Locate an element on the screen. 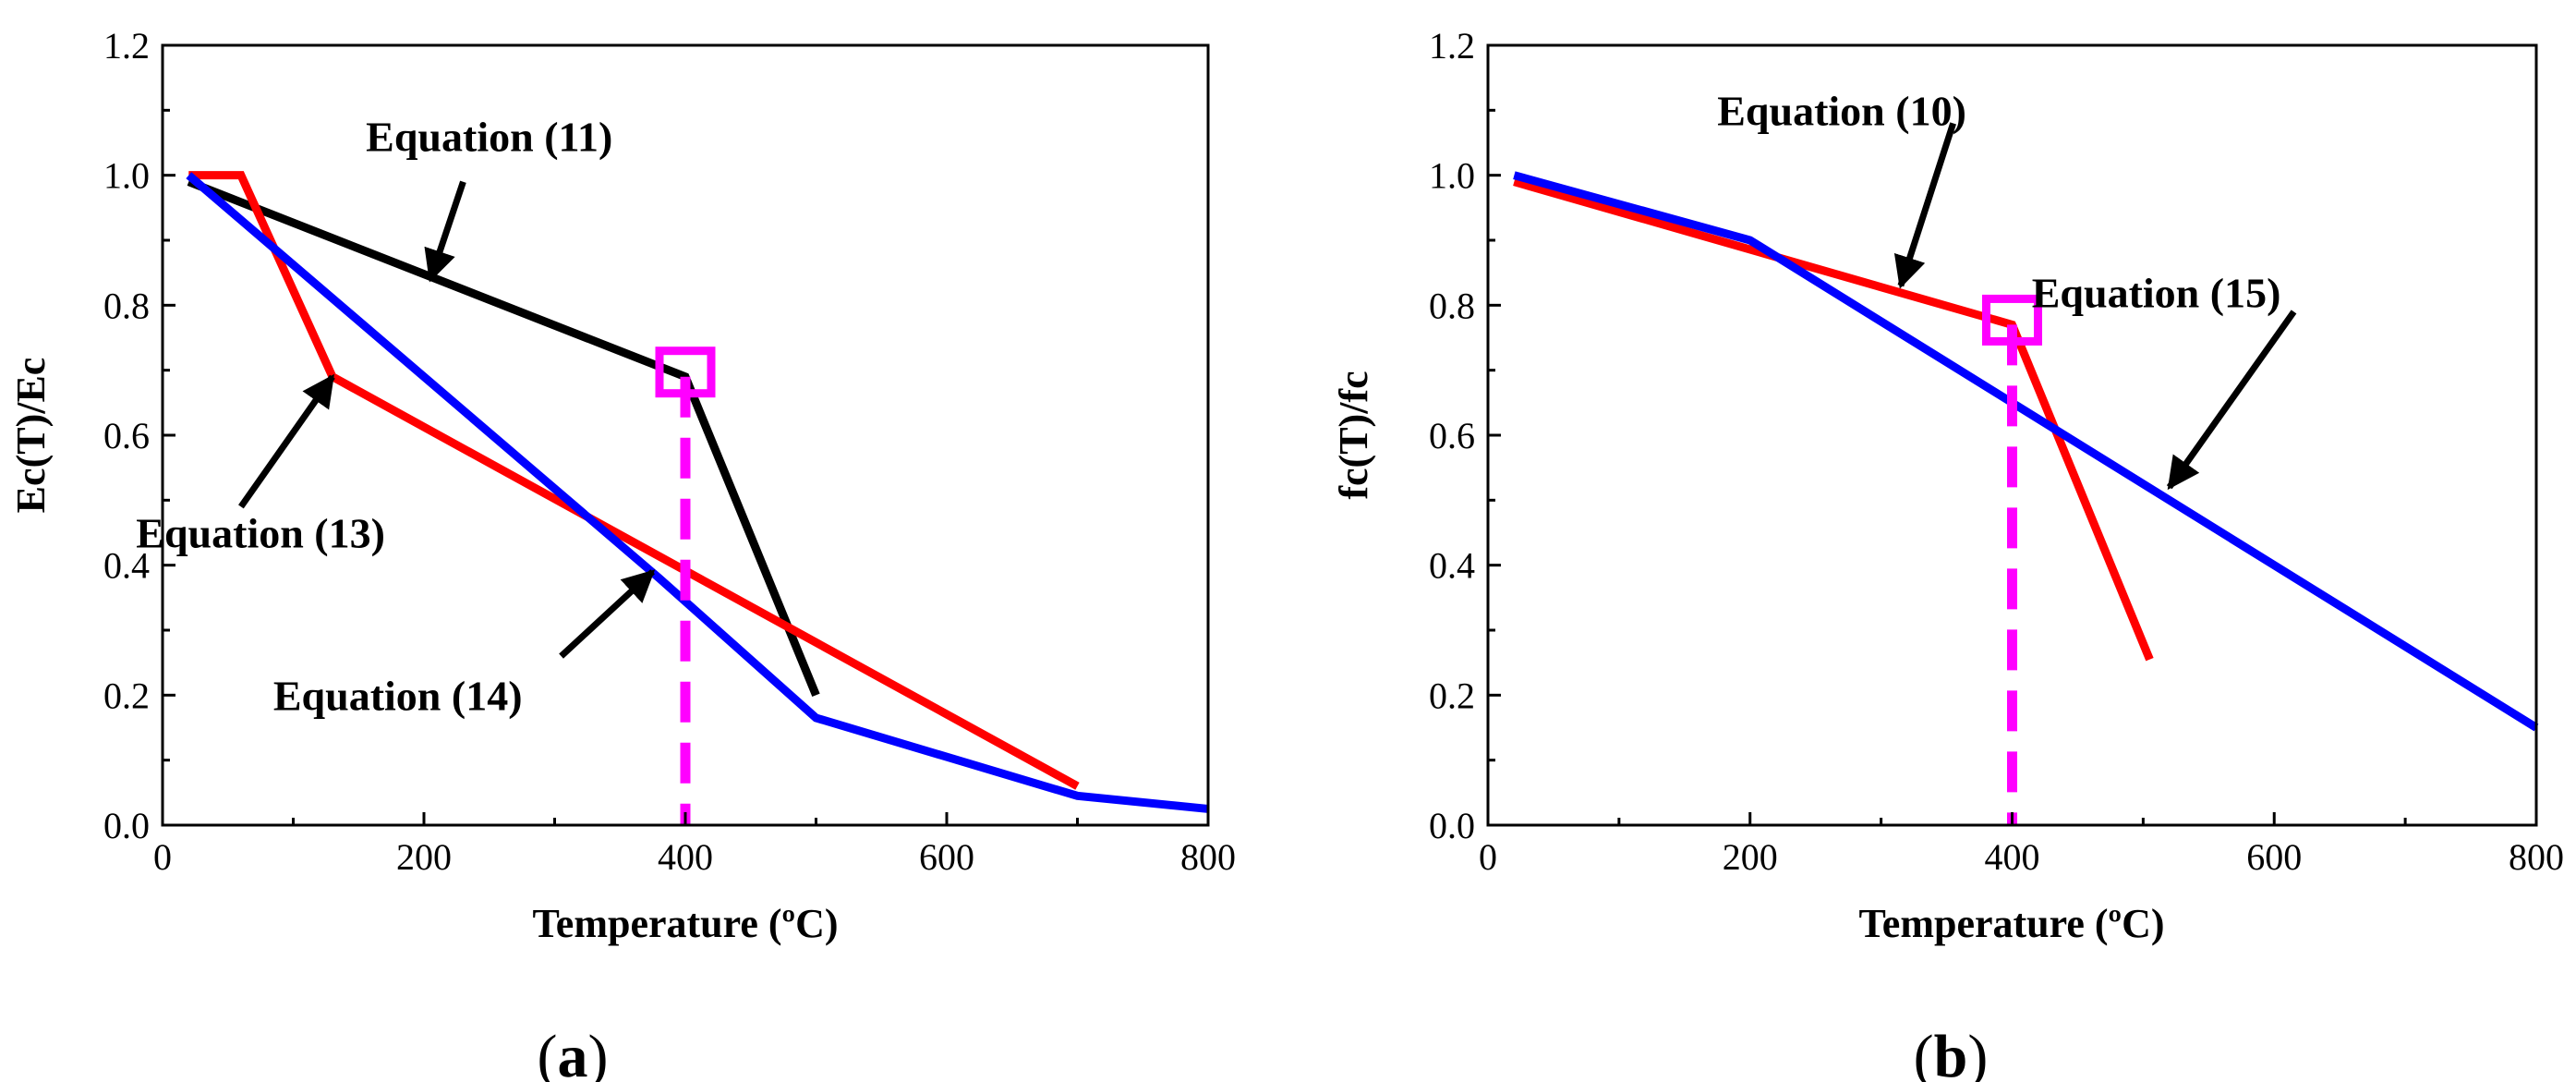  panel-label-b: (b) is located at coordinates (1951, 1052).